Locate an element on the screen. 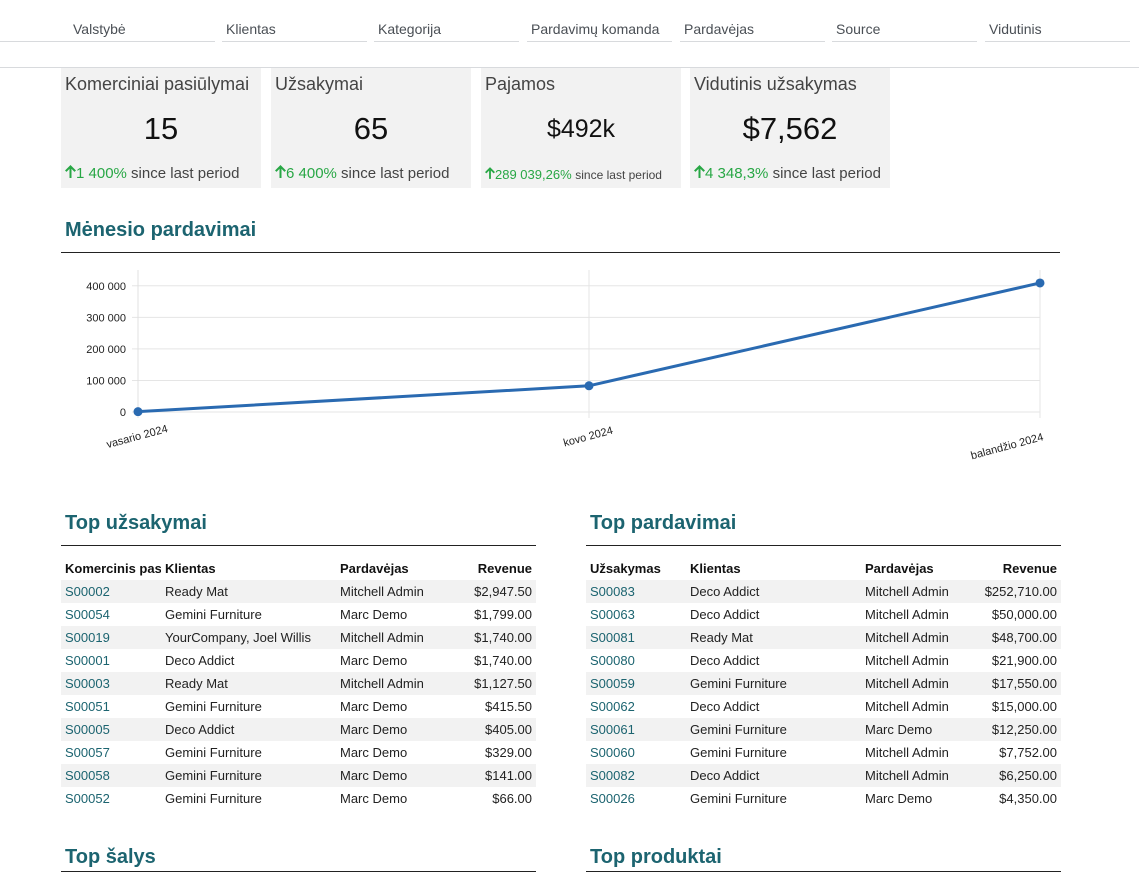 The height and width of the screenshot is (881, 1139). section-title-top-sales: Top pardavimai is located at coordinates (823, 528).